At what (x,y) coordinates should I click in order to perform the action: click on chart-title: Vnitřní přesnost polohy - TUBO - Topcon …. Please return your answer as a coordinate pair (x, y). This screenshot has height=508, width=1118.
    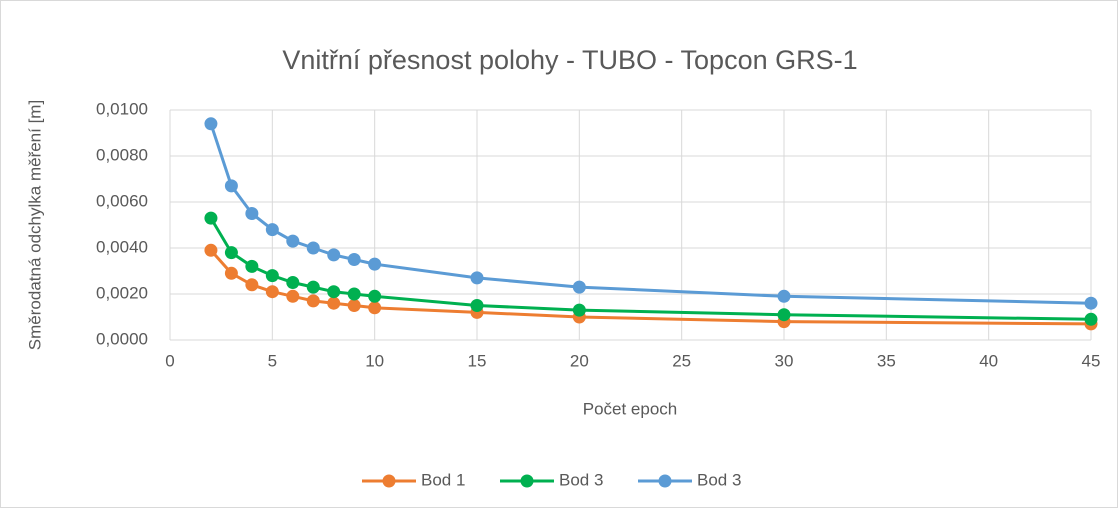
    Looking at the image, I should click on (569, 60).